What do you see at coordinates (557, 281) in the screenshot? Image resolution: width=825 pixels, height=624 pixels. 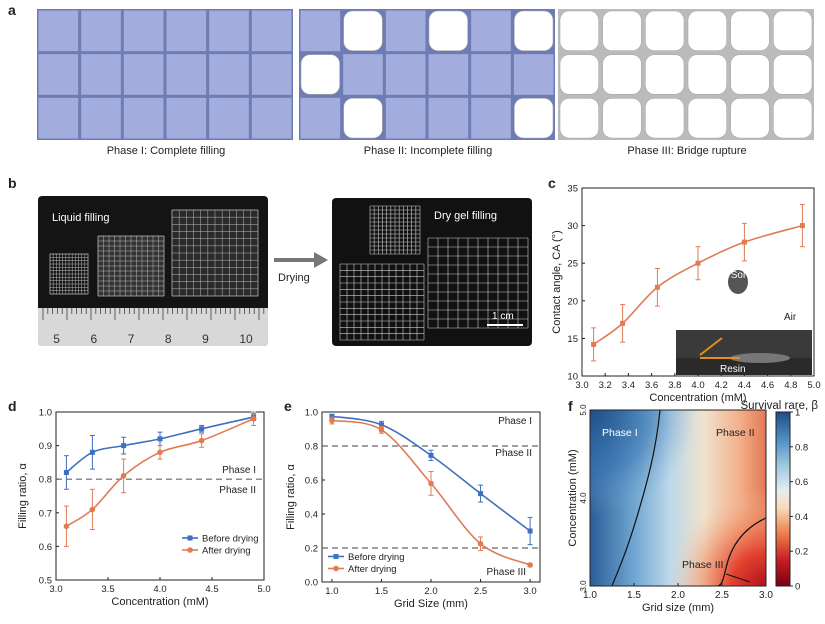 I see `y-axis-label: Contact angle, CA (°)` at bounding box center [557, 281].